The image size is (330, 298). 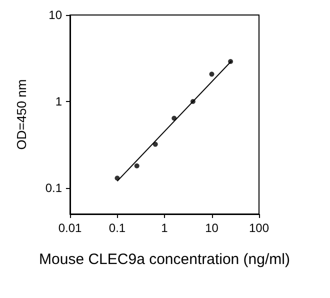 I want to click on y-tick-label: 0.1, so click(x=53, y=187).